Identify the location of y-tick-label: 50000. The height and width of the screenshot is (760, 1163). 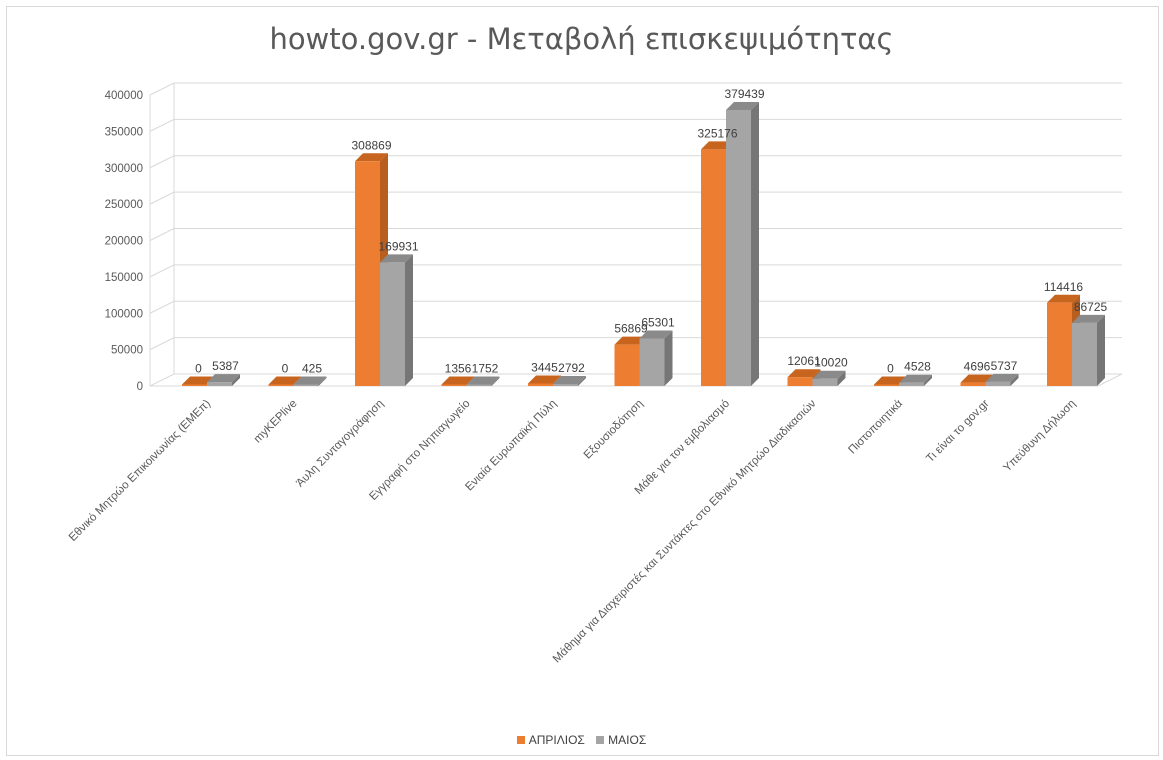
(127, 351).